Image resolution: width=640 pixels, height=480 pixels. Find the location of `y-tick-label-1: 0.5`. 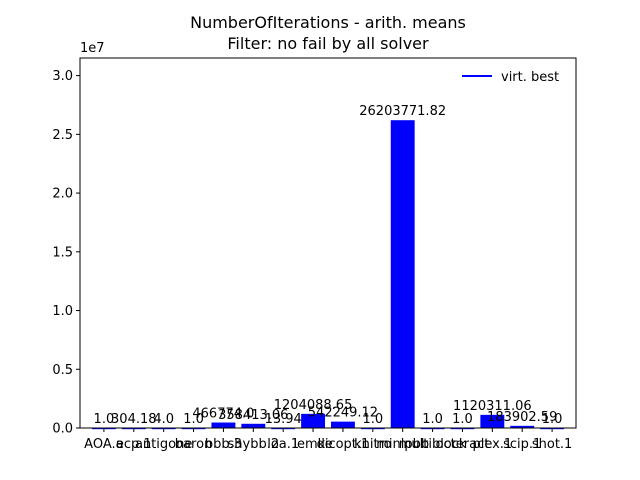

y-tick-label-1: 0.5 is located at coordinates (62, 370).